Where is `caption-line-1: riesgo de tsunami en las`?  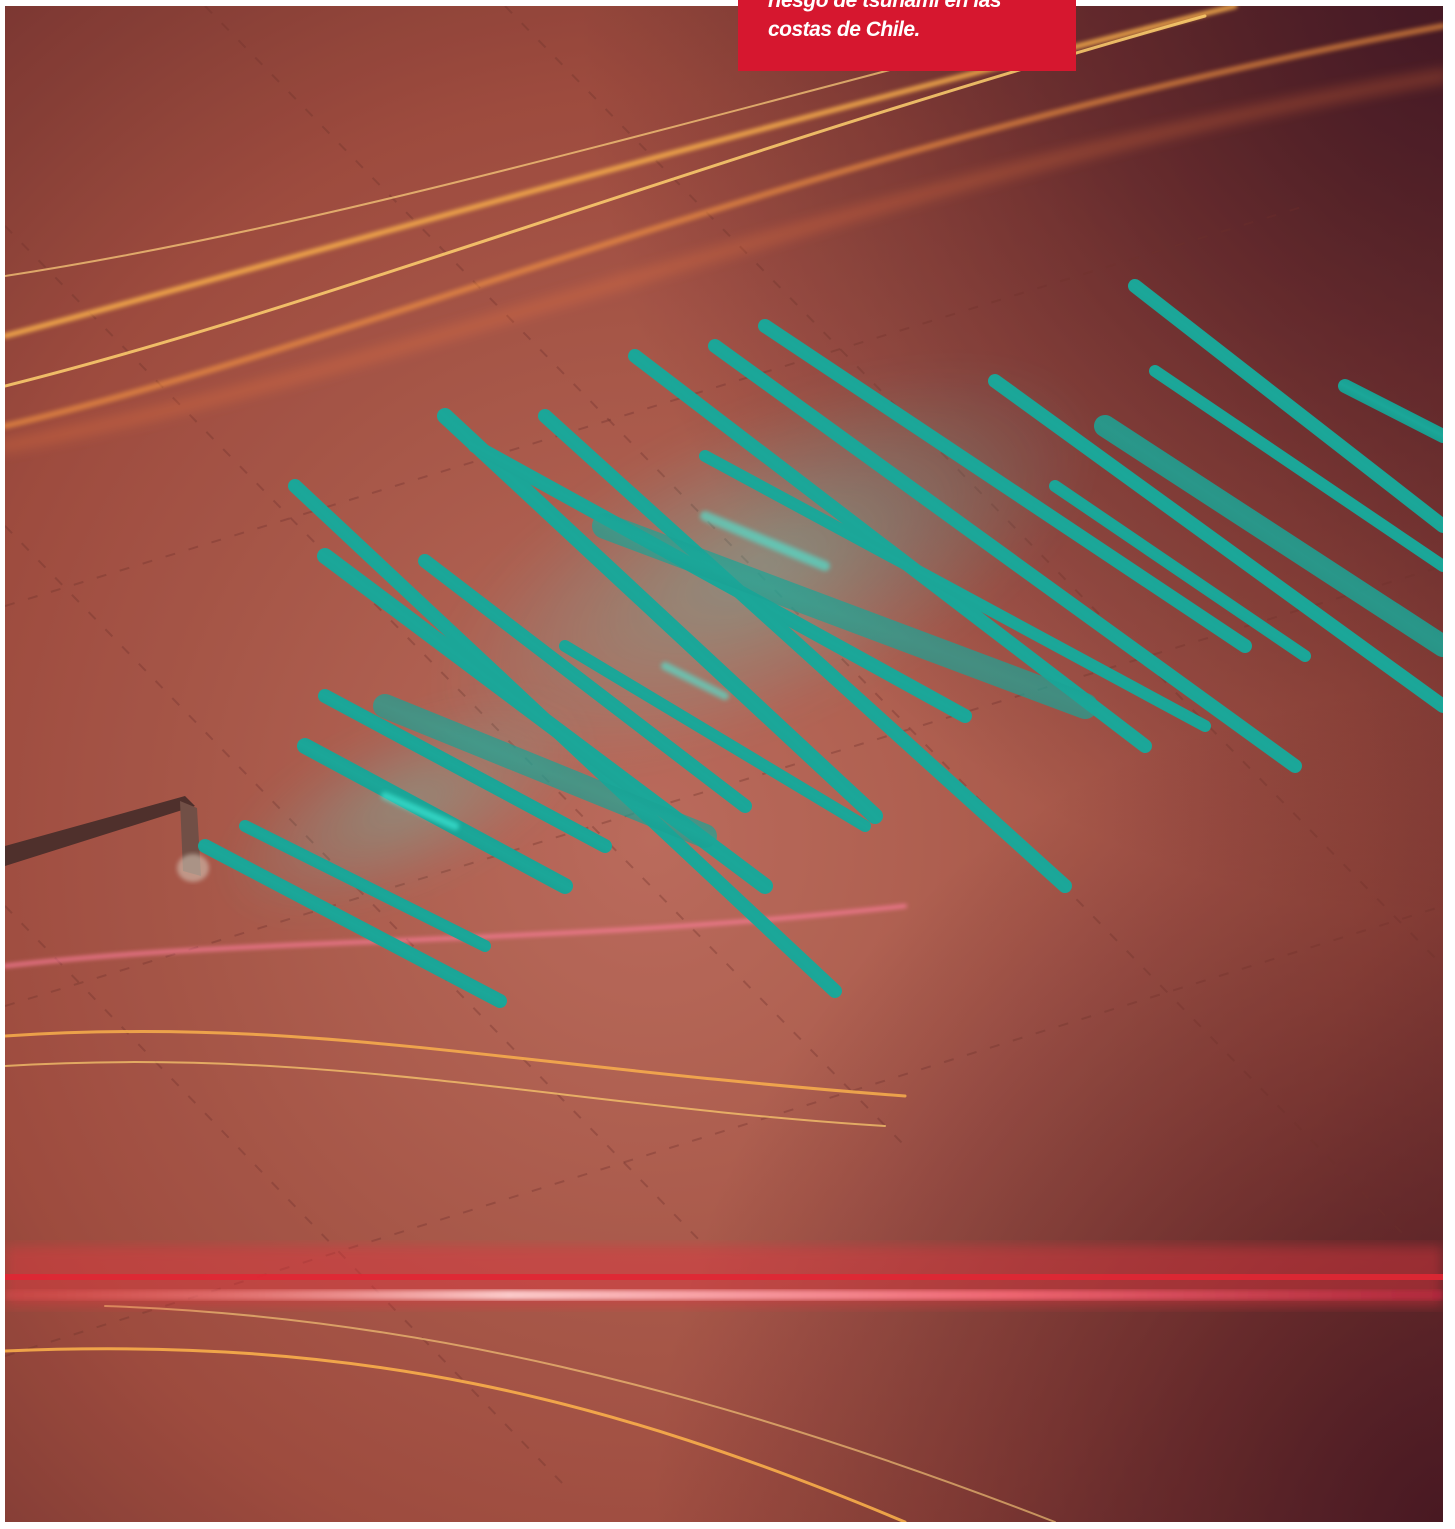 caption-line-1: riesgo de tsunami en las is located at coordinates (885, 6).